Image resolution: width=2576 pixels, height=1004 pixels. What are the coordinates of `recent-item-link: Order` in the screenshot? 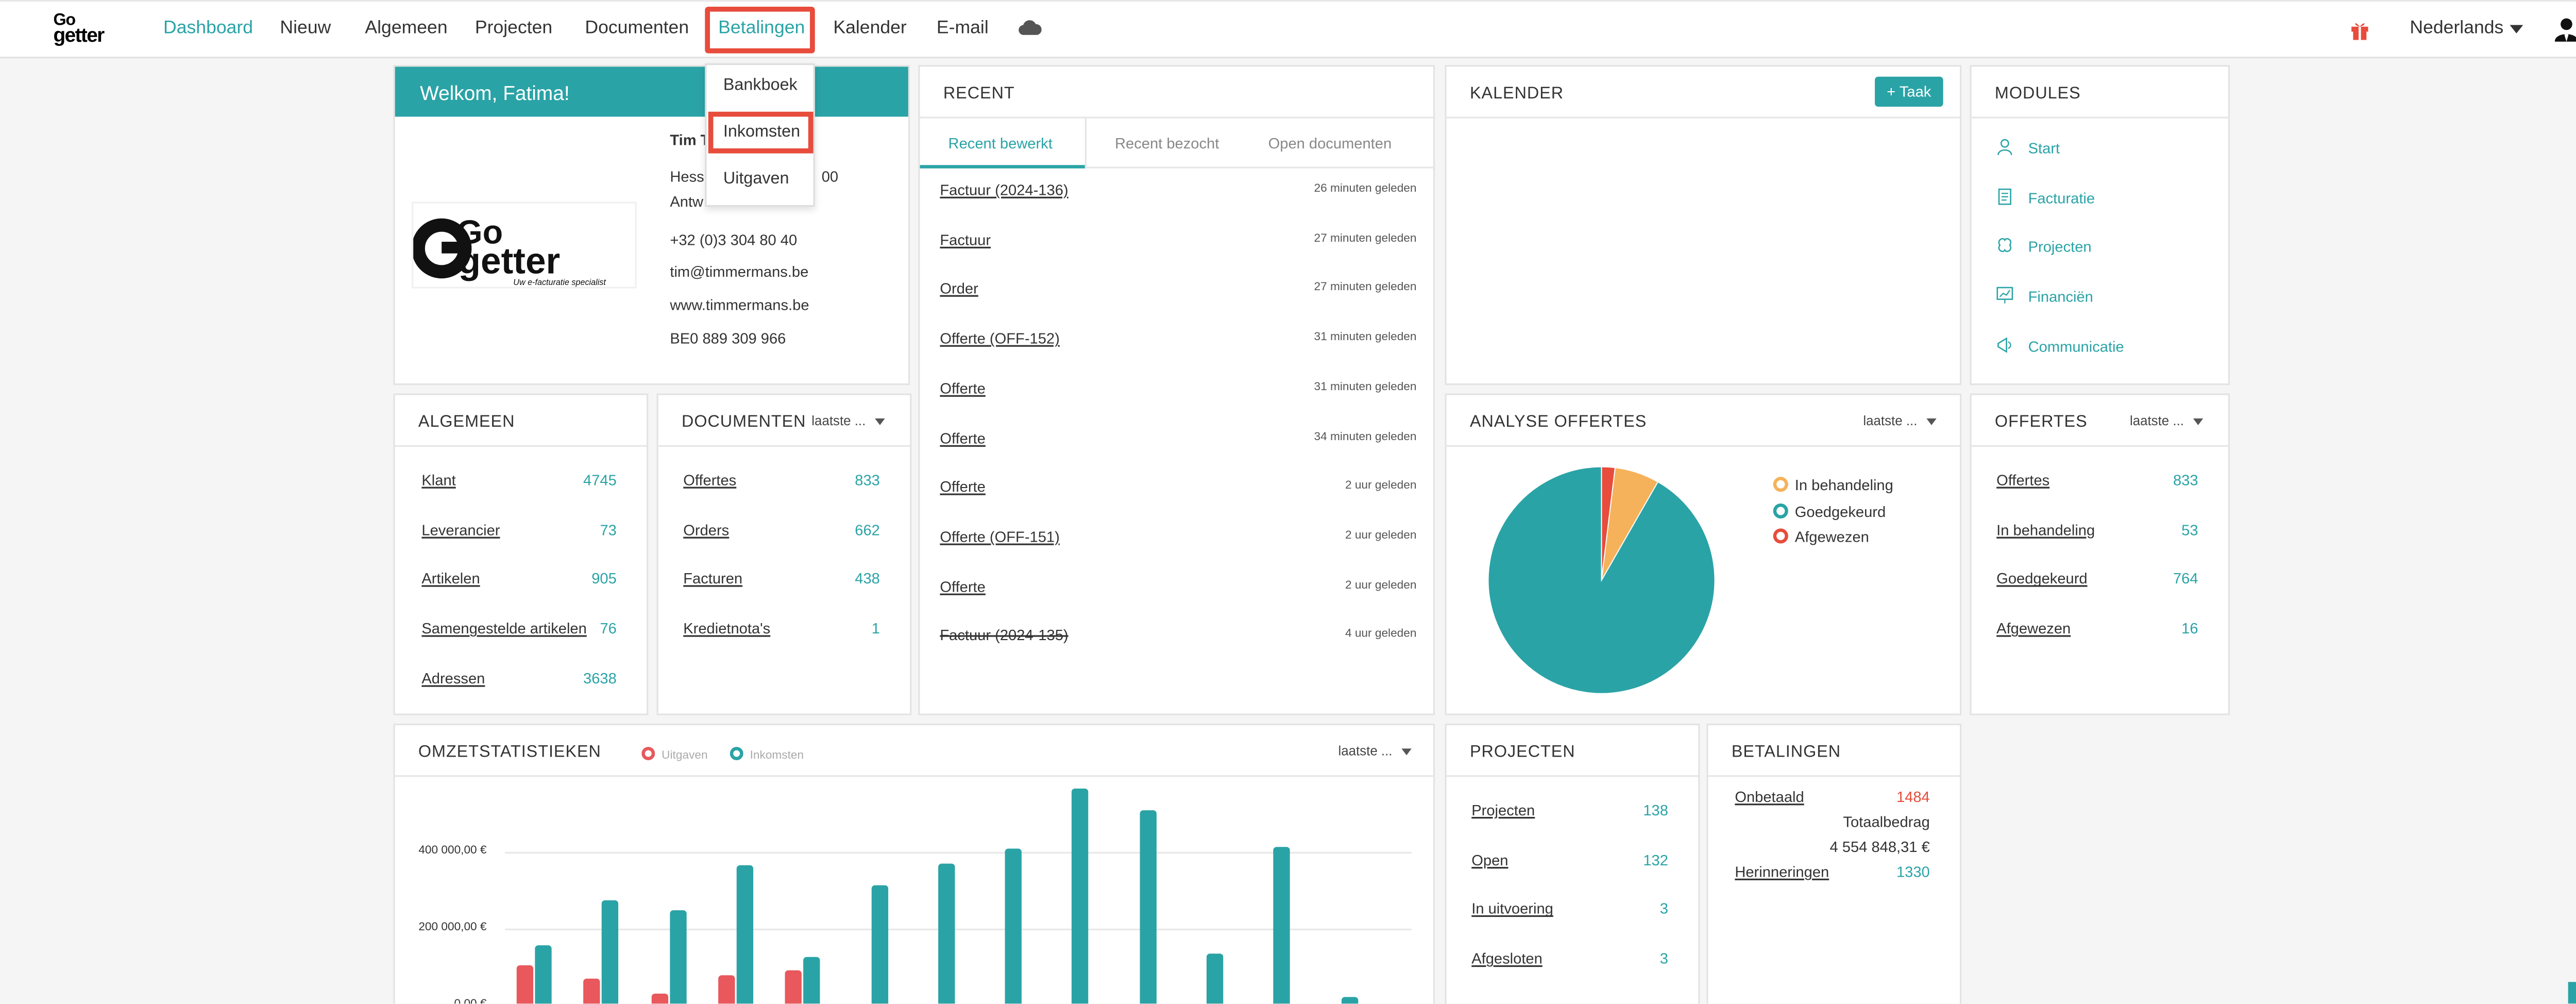 It's located at (959, 289).